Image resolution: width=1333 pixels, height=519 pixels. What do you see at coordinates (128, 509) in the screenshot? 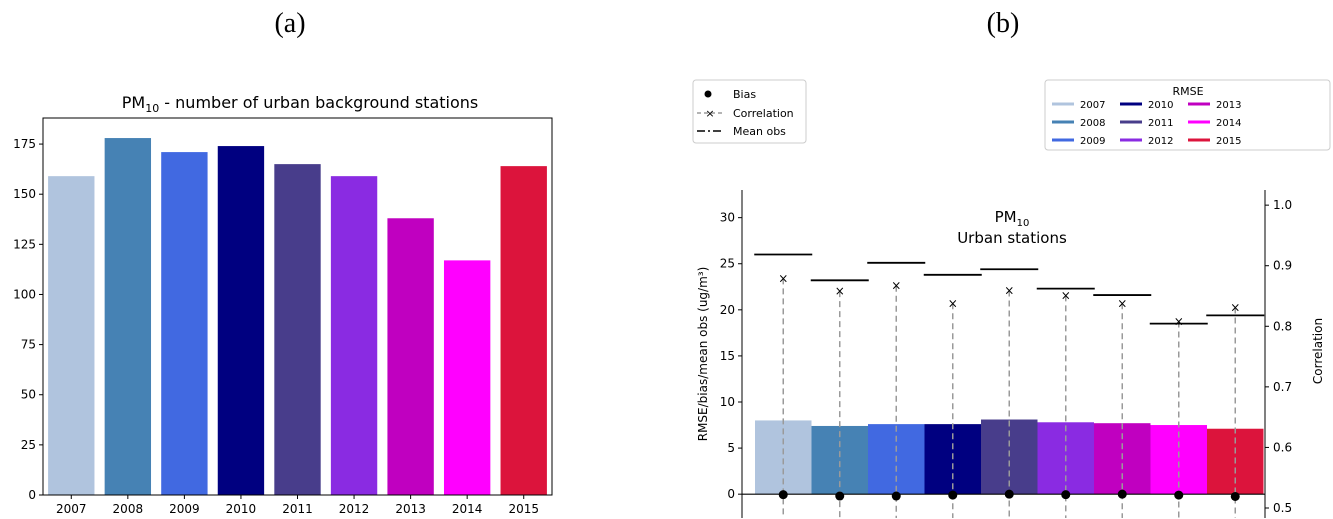
I see `x-tick-label-2008: 2008` at bounding box center [128, 509].